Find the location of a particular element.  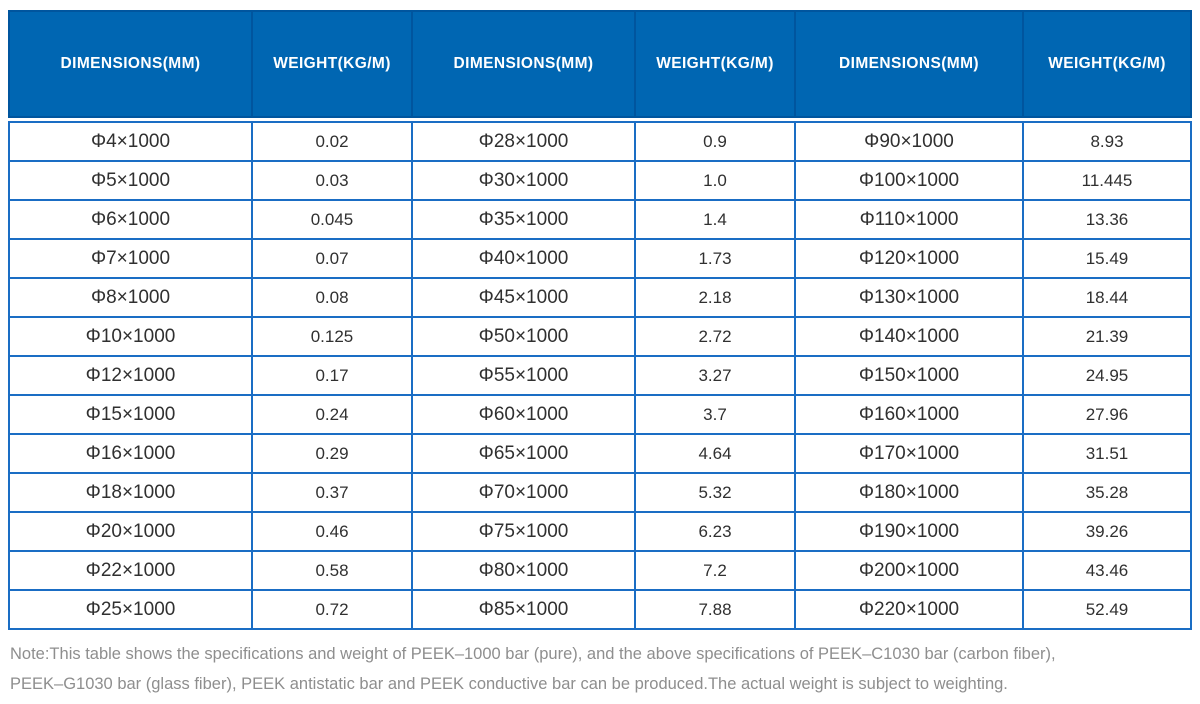

weight-cell: 31.51 is located at coordinates (1107, 453).